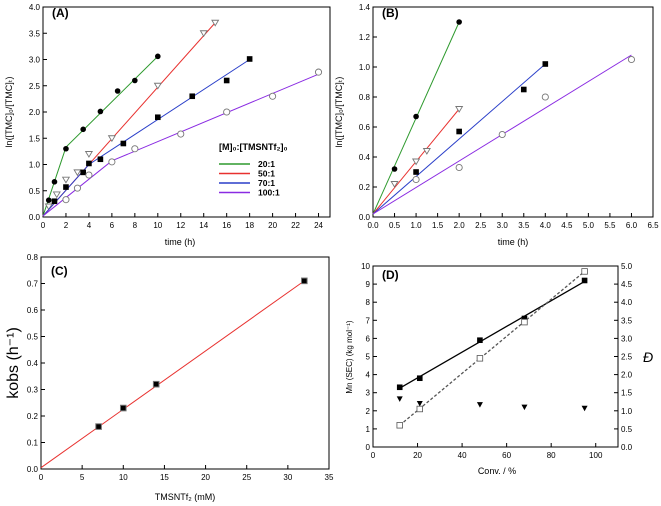  I want to click on y2-tick-label: 3.5, so click(627, 320).